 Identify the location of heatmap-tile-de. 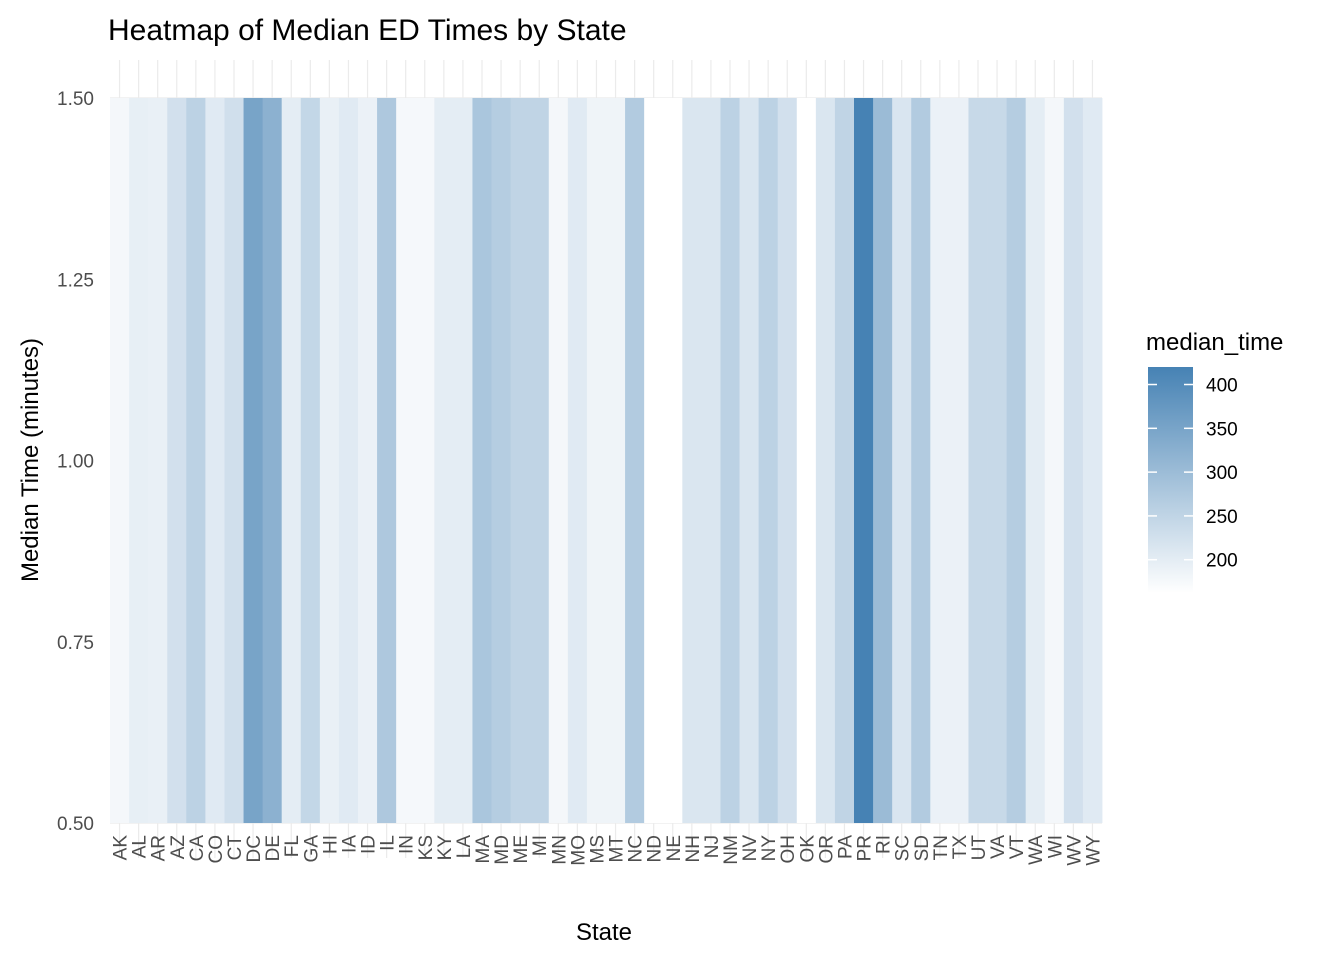
(272, 460).